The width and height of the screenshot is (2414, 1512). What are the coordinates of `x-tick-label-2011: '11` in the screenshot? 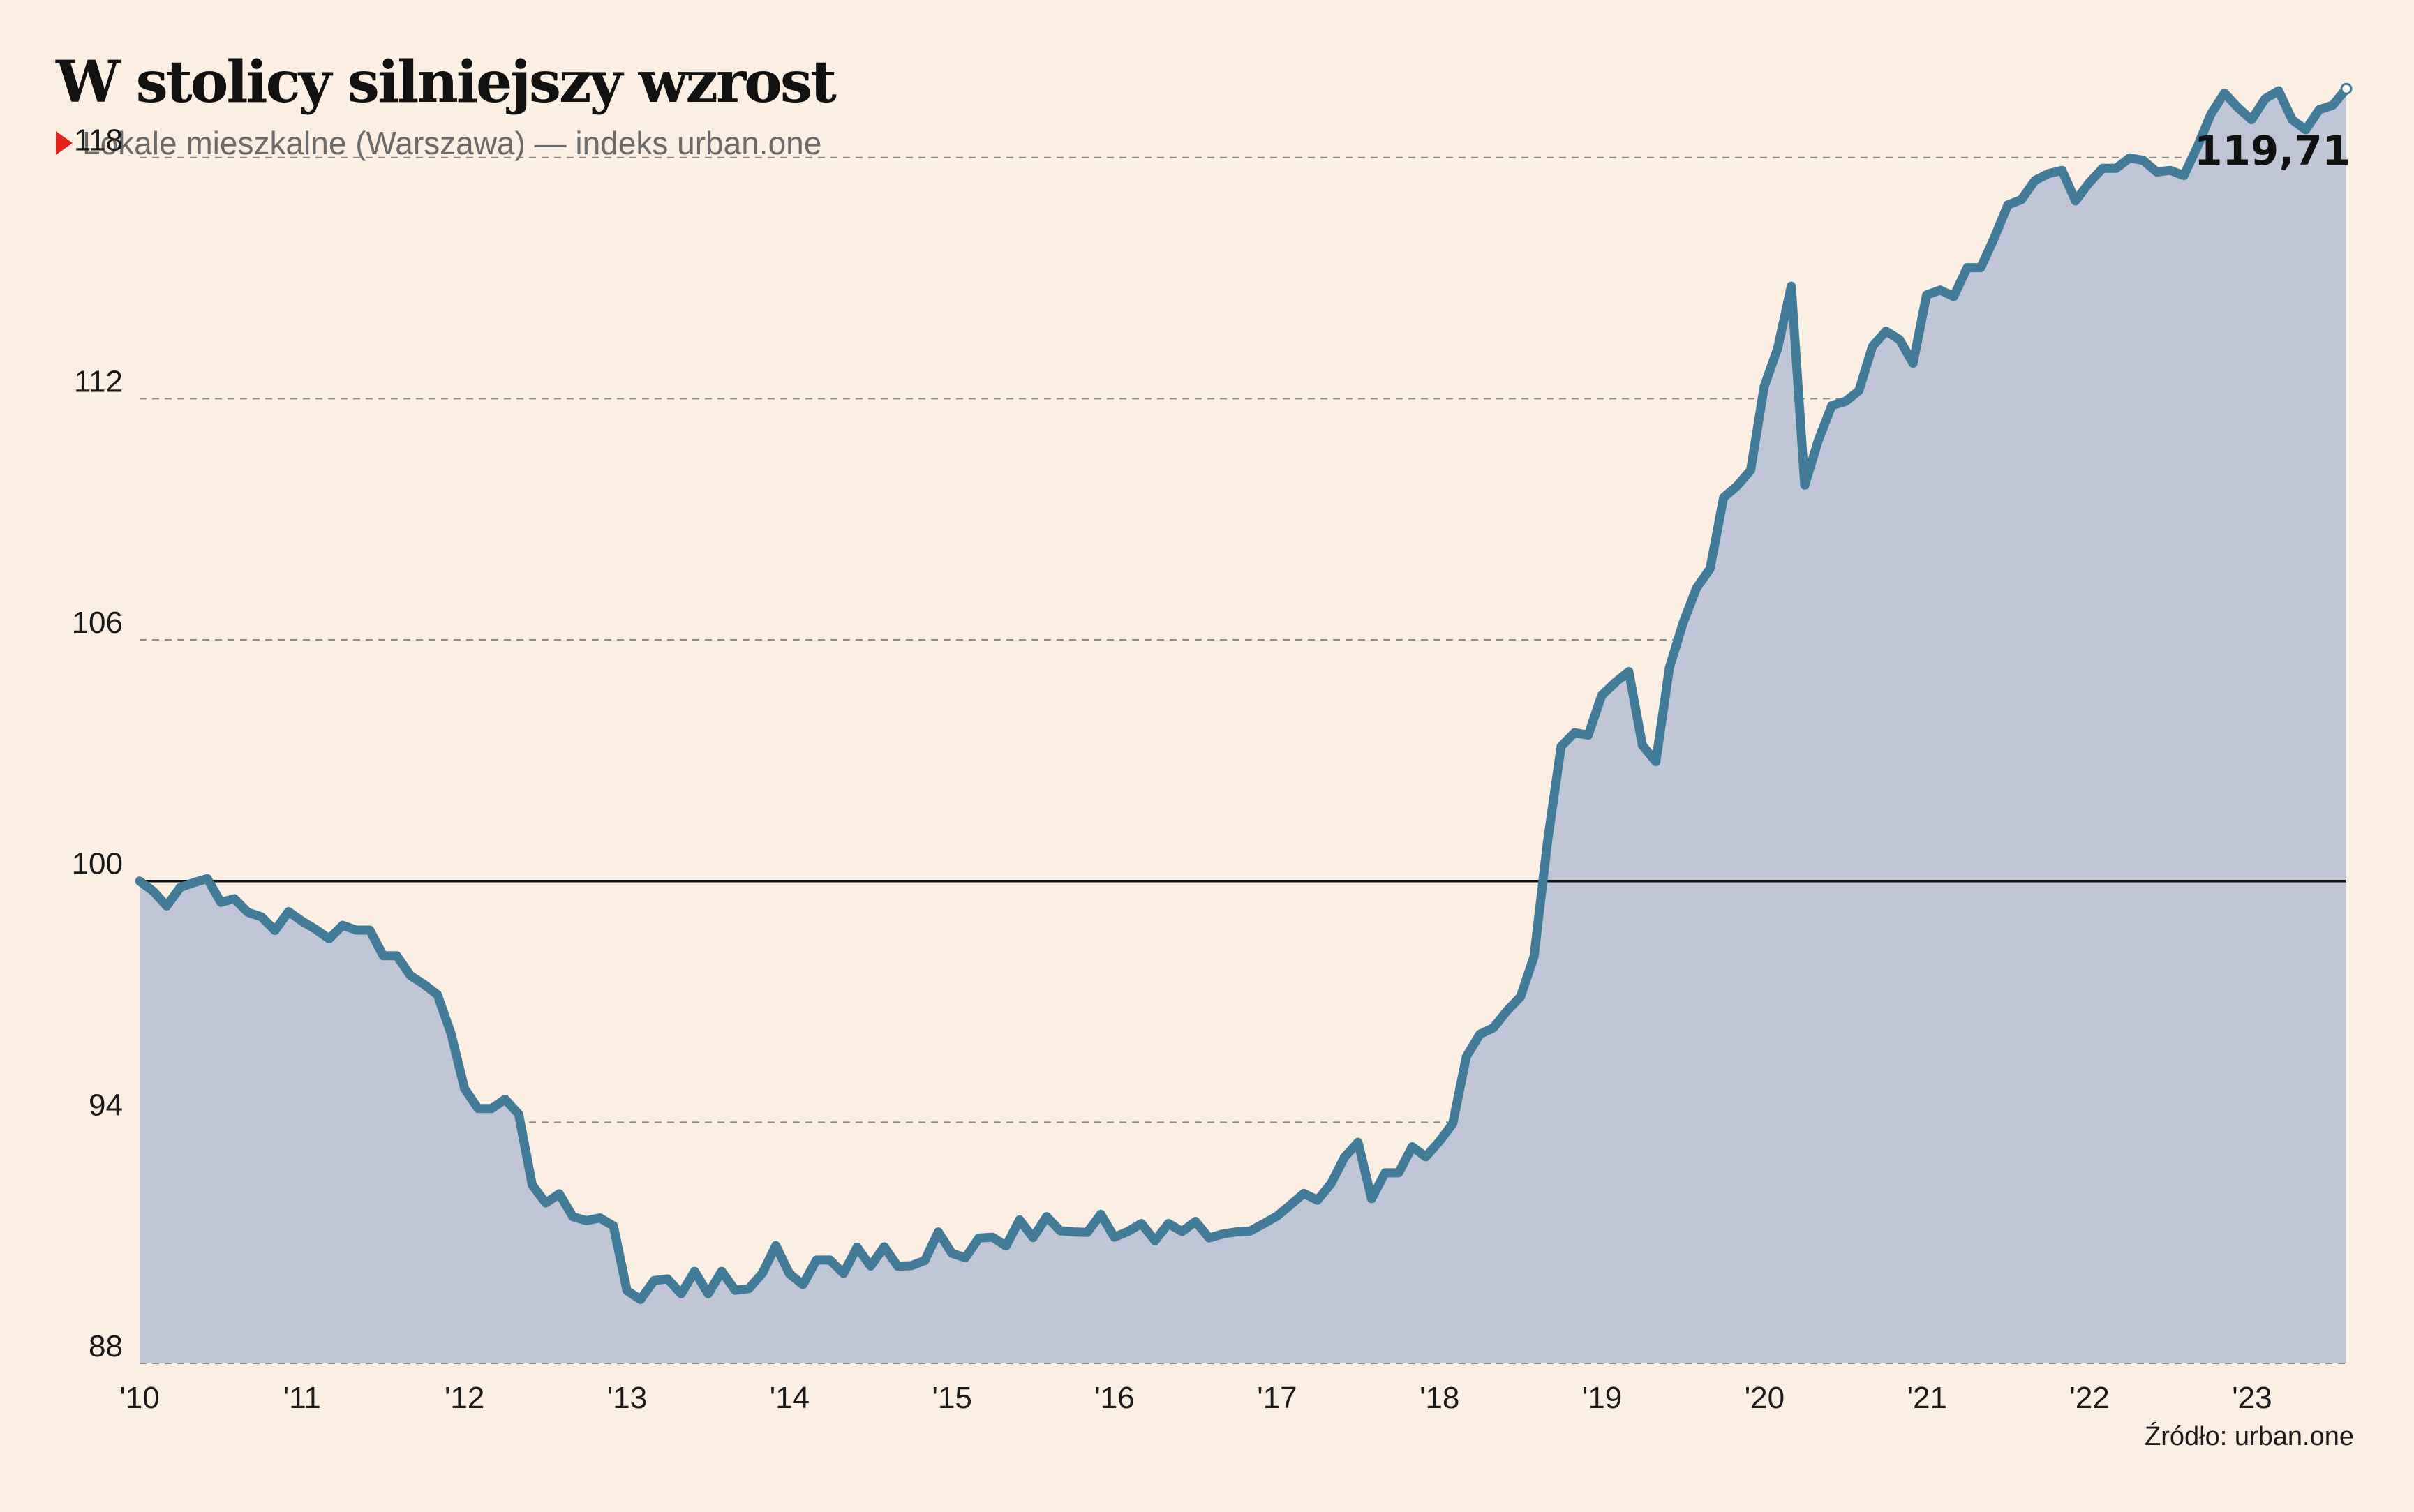 It's located at (302, 1398).